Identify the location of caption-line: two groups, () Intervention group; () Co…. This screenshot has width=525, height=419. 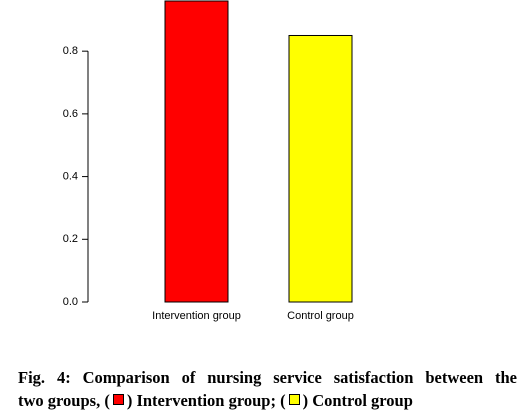
(267, 400).